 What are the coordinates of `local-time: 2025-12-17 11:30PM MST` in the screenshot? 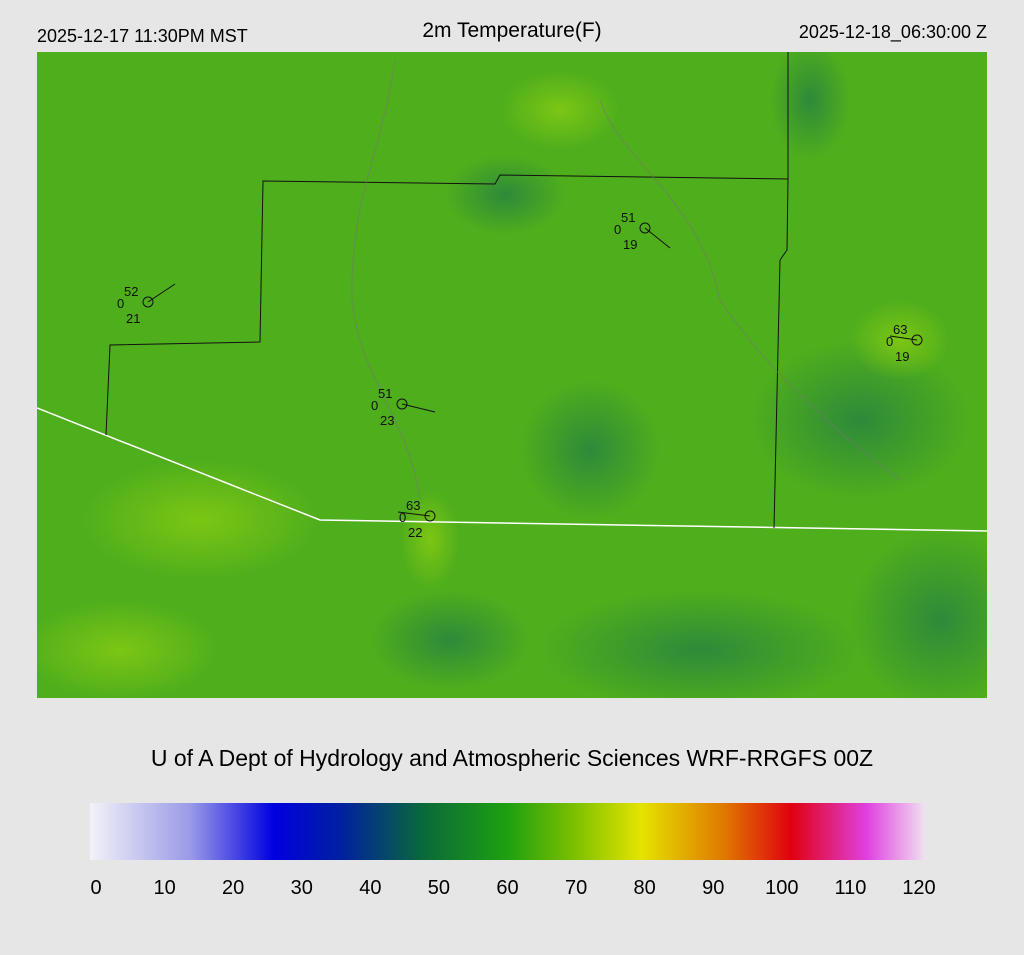 It's located at (142, 36).